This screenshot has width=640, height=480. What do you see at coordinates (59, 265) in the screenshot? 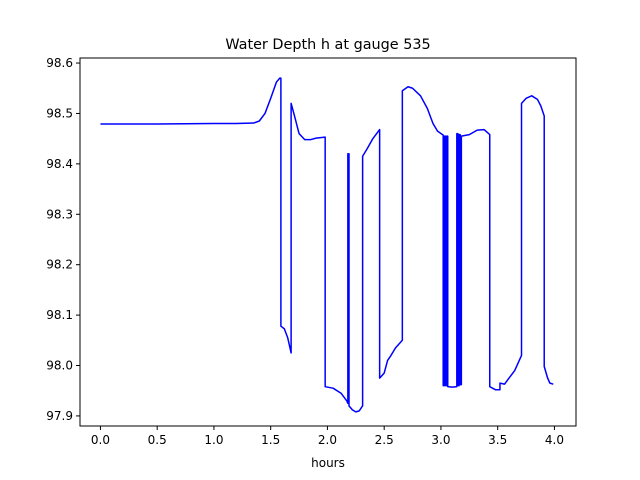
I see `y-tick-label: 98.2` at bounding box center [59, 265].